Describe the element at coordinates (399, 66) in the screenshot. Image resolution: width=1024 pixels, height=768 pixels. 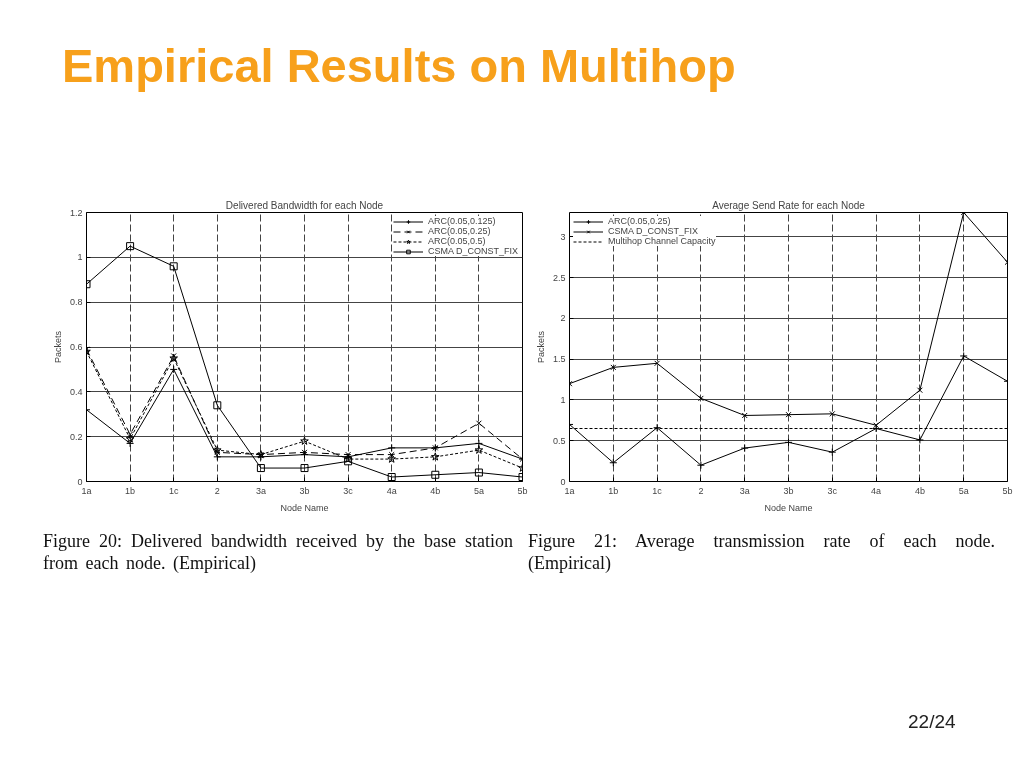
I see `text: Empirical Results on Multihop` at that location.